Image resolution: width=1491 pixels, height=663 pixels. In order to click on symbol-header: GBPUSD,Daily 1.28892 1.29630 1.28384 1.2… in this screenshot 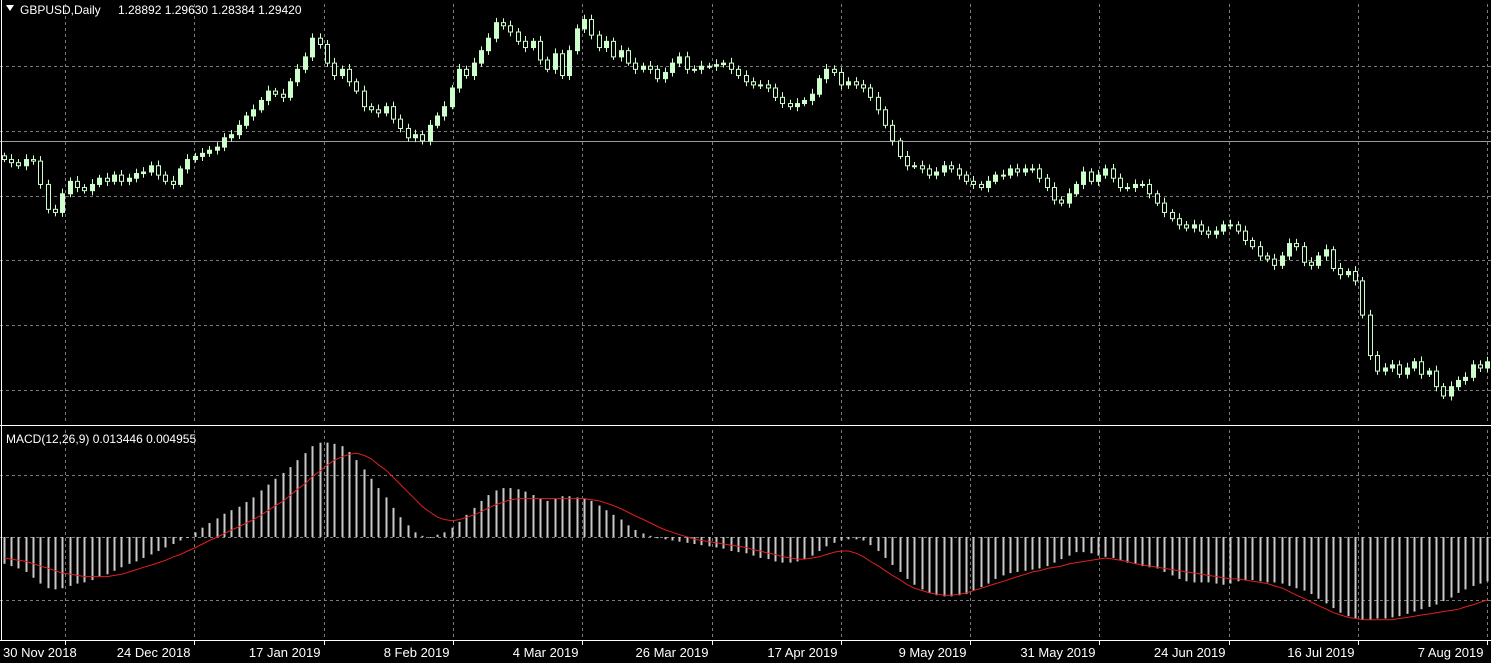, I will do `click(154, 10)`.